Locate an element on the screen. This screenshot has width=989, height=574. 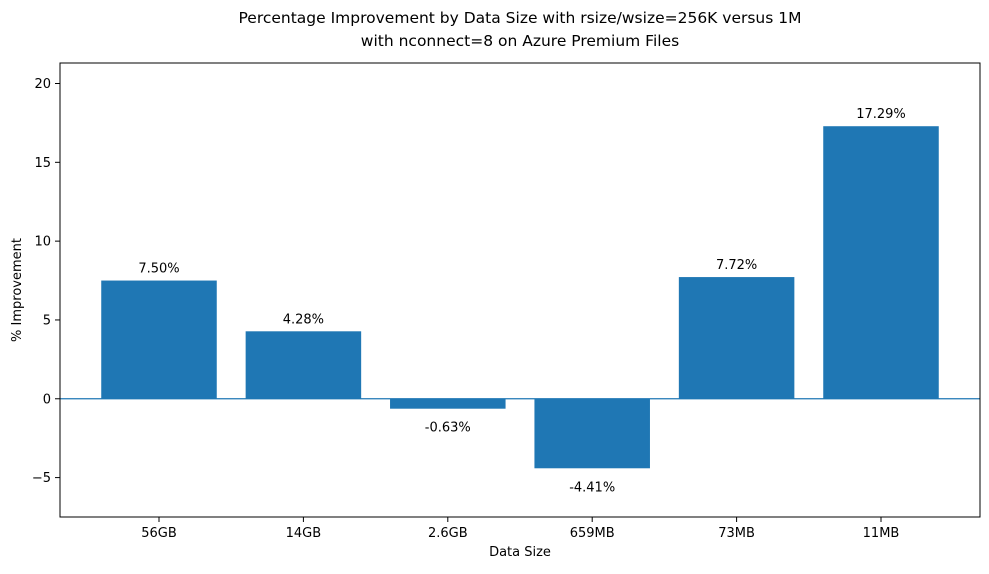
data-label: 7.72% is located at coordinates (736, 265).